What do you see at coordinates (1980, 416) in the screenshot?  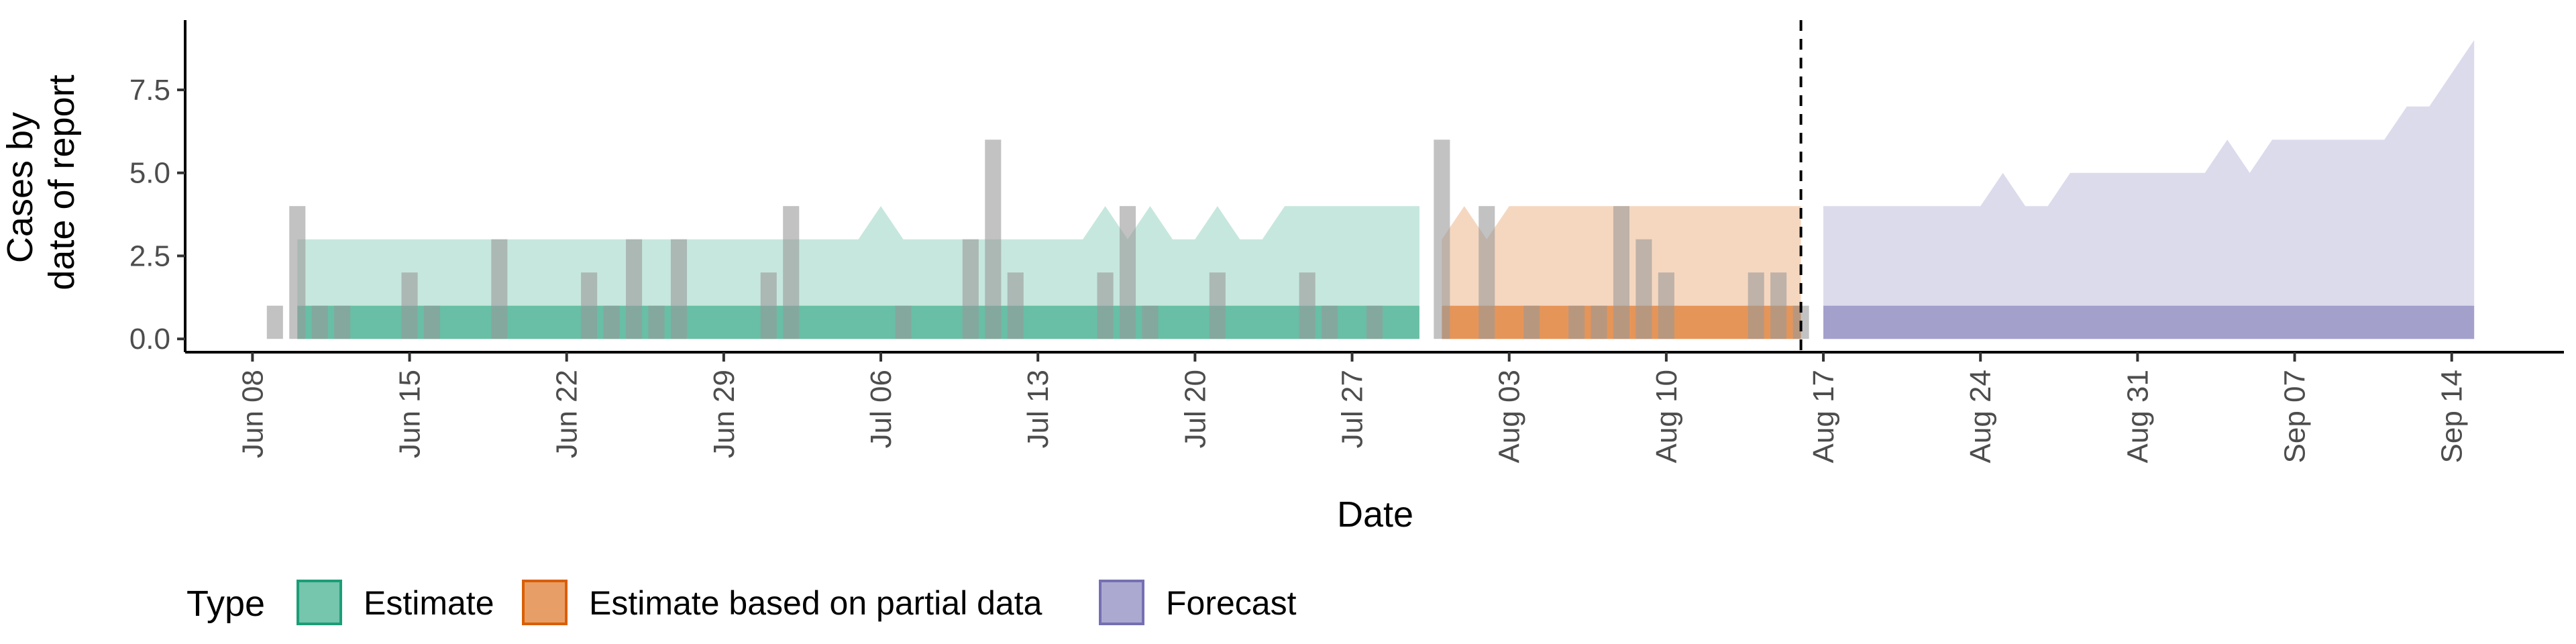 I see `x-tick-label: Aug 24` at bounding box center [1980, 416].